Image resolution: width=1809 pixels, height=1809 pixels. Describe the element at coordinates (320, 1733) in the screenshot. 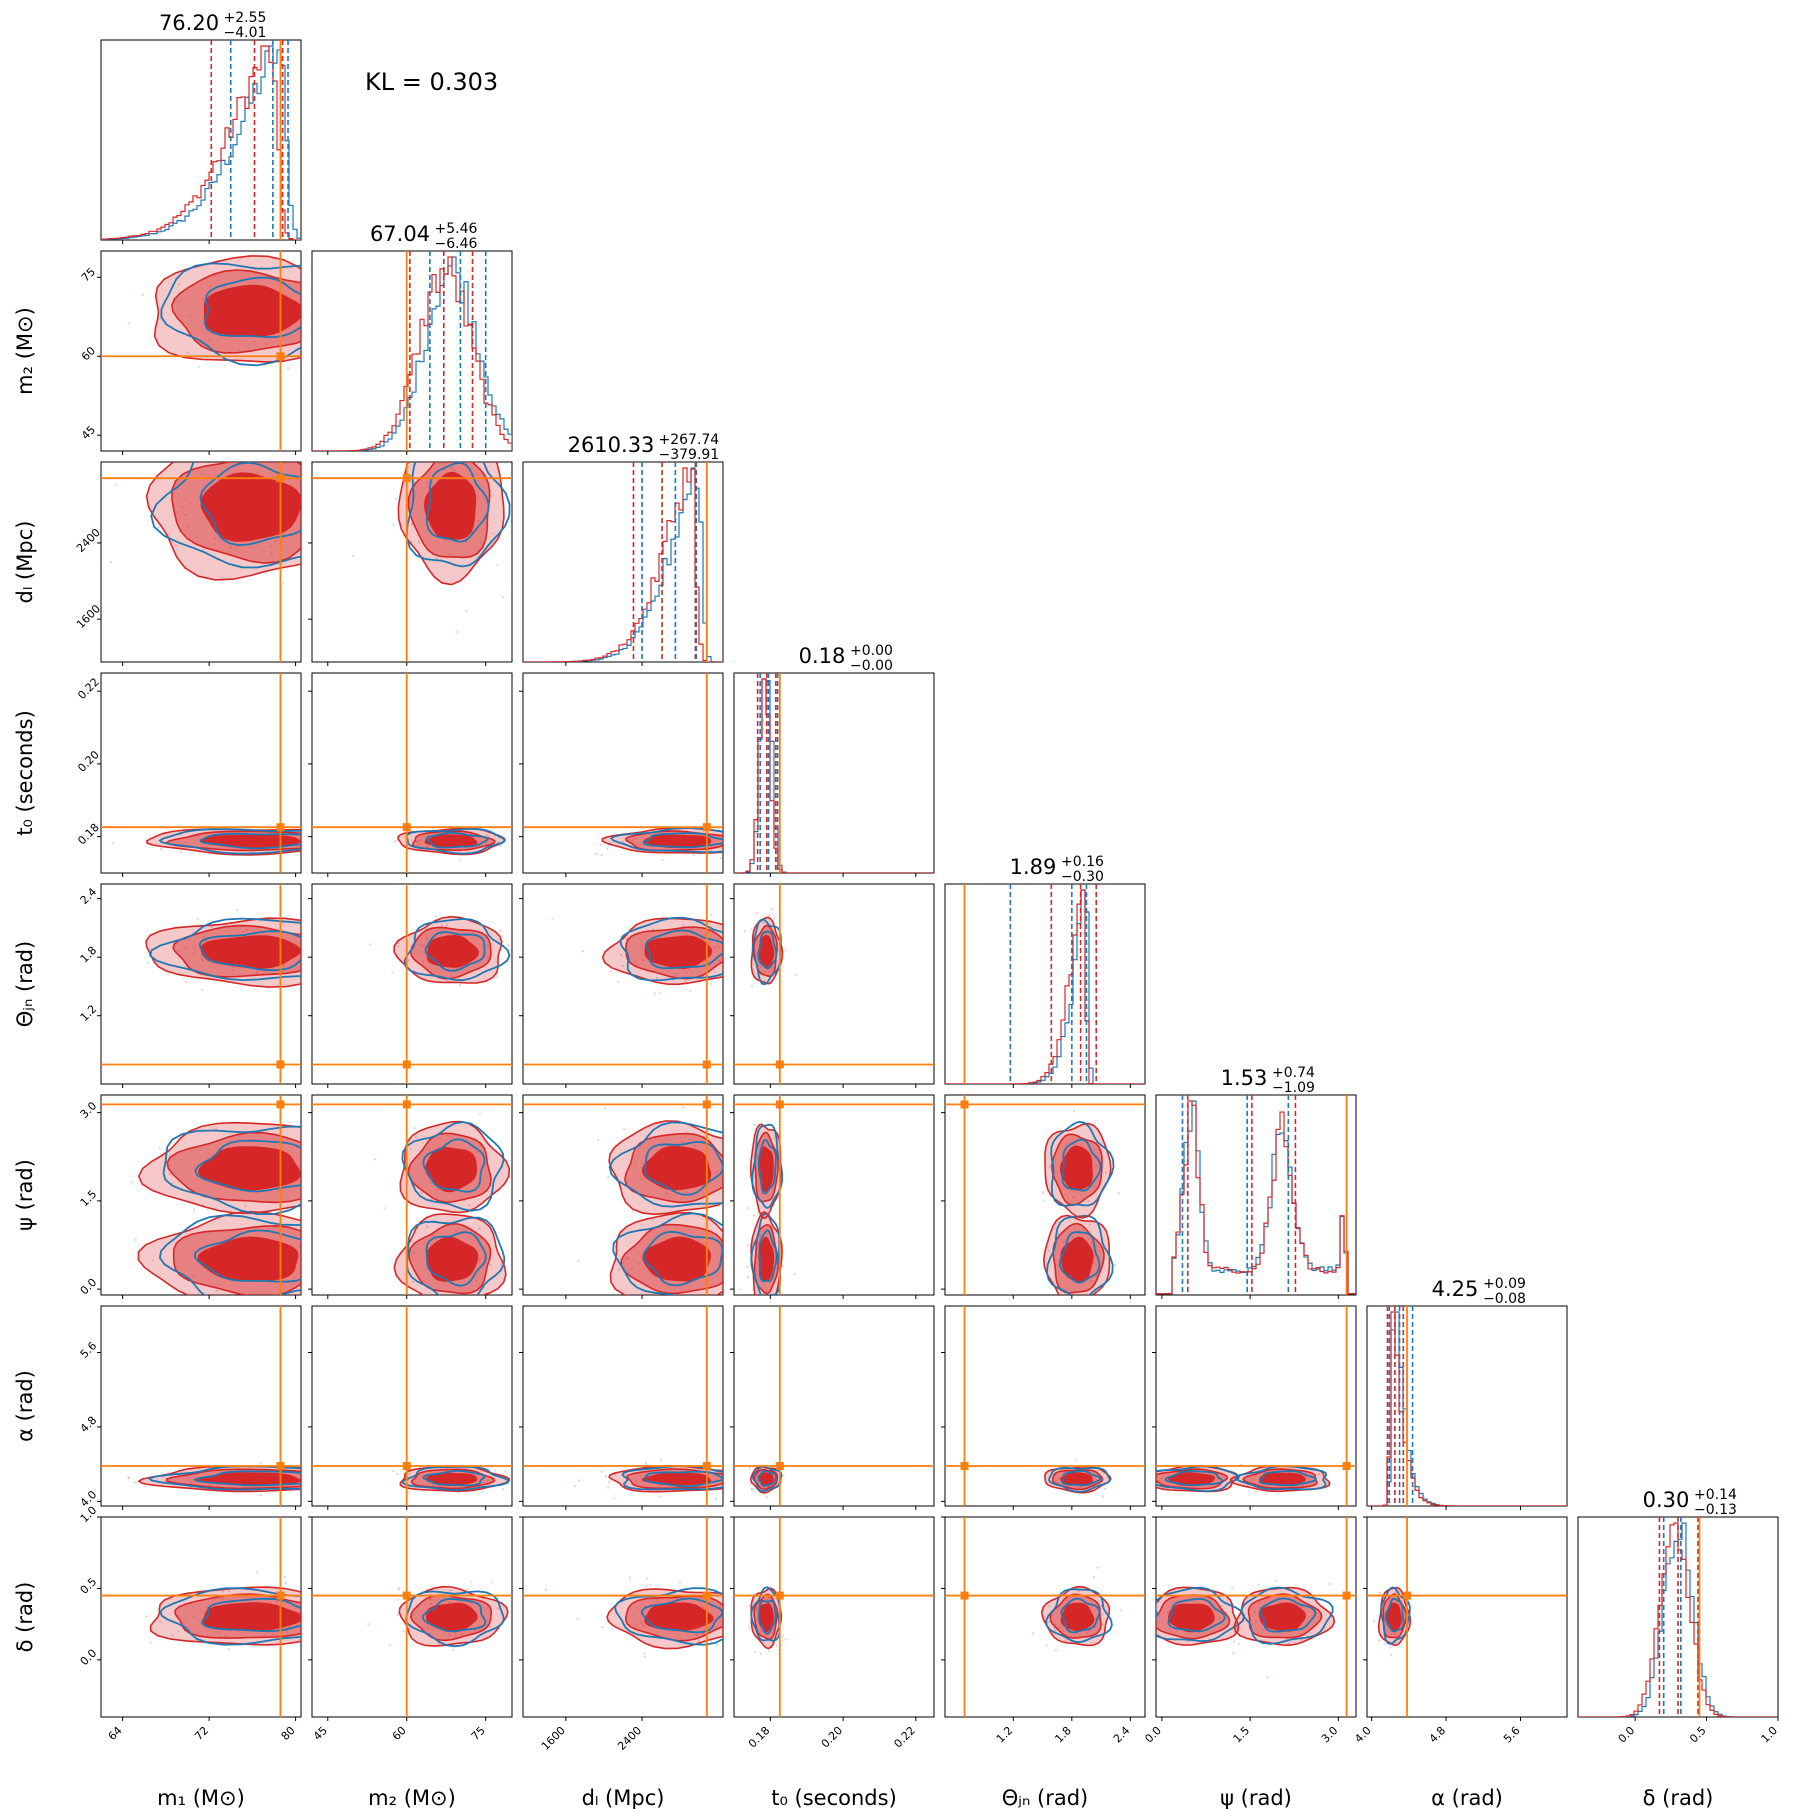

I see `x-tick-label: 45` at that location.